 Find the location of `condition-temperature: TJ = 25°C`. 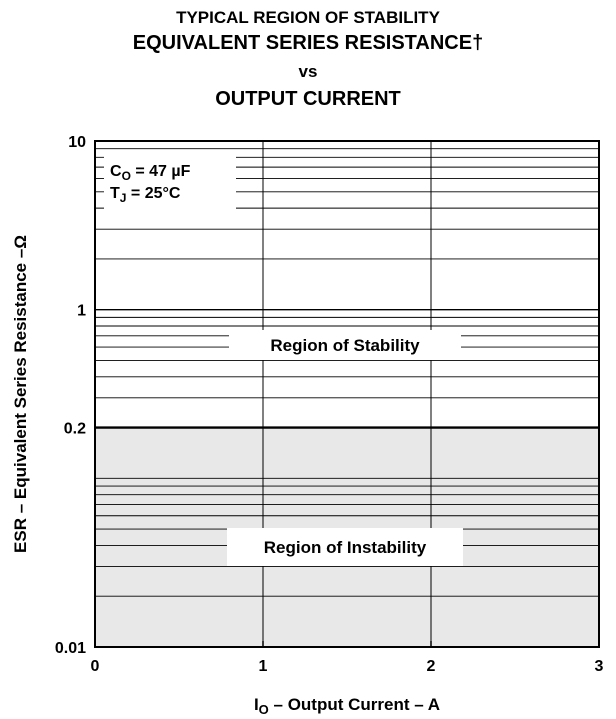

condition-temperature: TJ = 25°C is located at coordinates (145, 195).